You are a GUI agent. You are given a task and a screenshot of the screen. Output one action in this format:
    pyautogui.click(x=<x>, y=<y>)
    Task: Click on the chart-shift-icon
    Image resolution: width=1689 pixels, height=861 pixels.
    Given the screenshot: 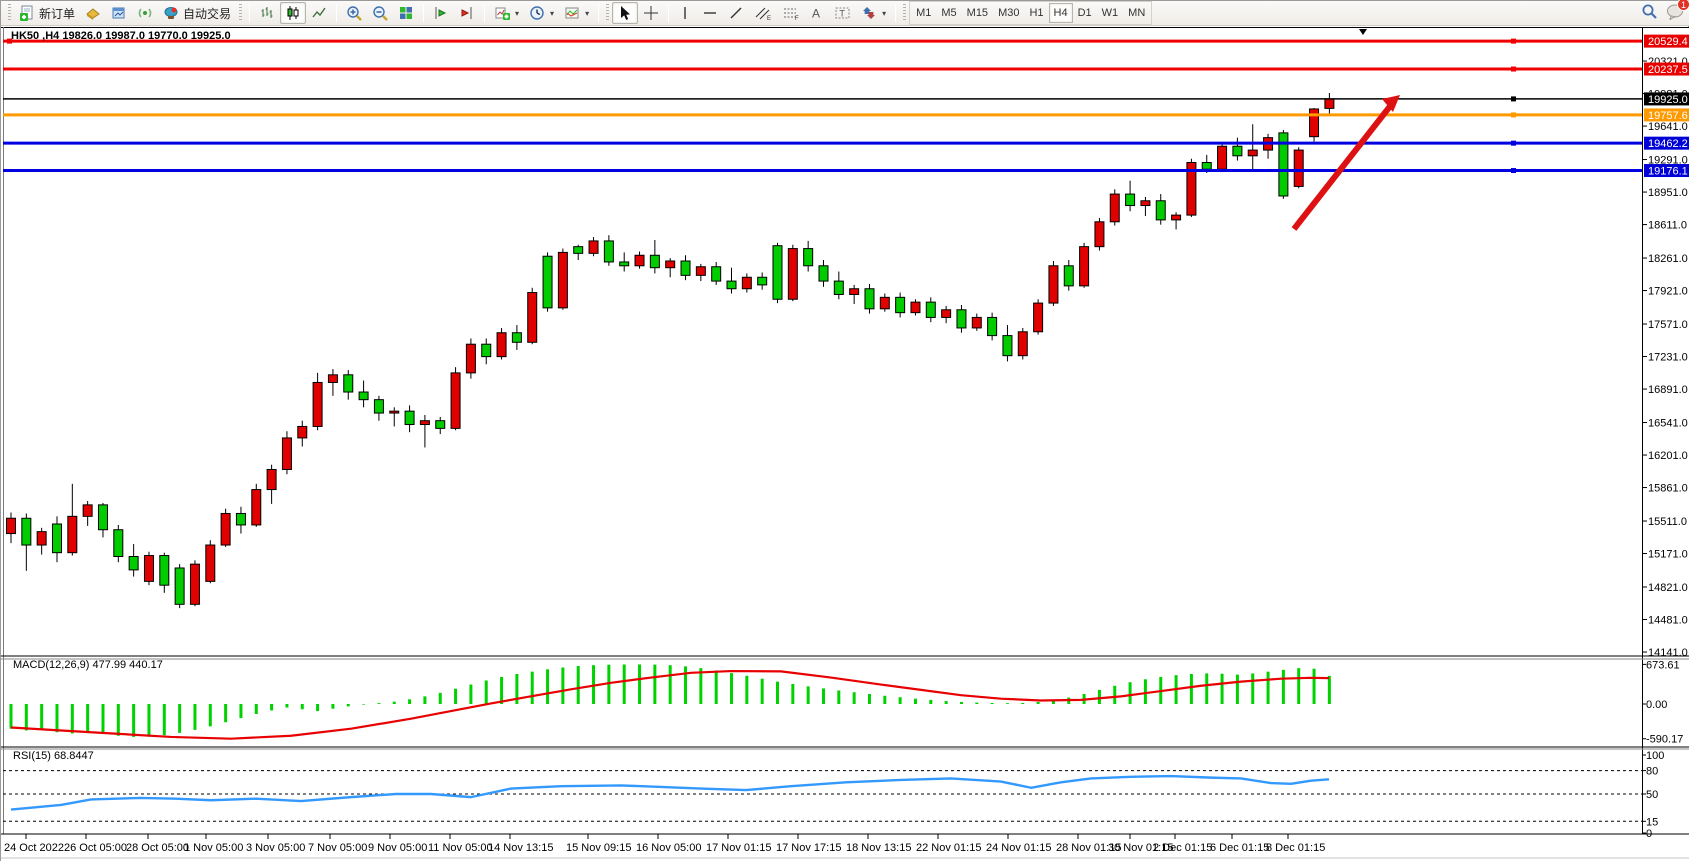 What is the action you would take?
    pyautogui.click(x=466, y=13)
    